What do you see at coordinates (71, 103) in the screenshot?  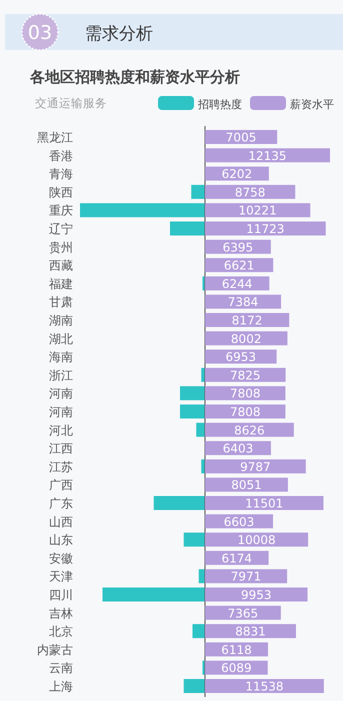 I see `chart-subtitle: 交通运输服务` at bounding box center [71, 103].